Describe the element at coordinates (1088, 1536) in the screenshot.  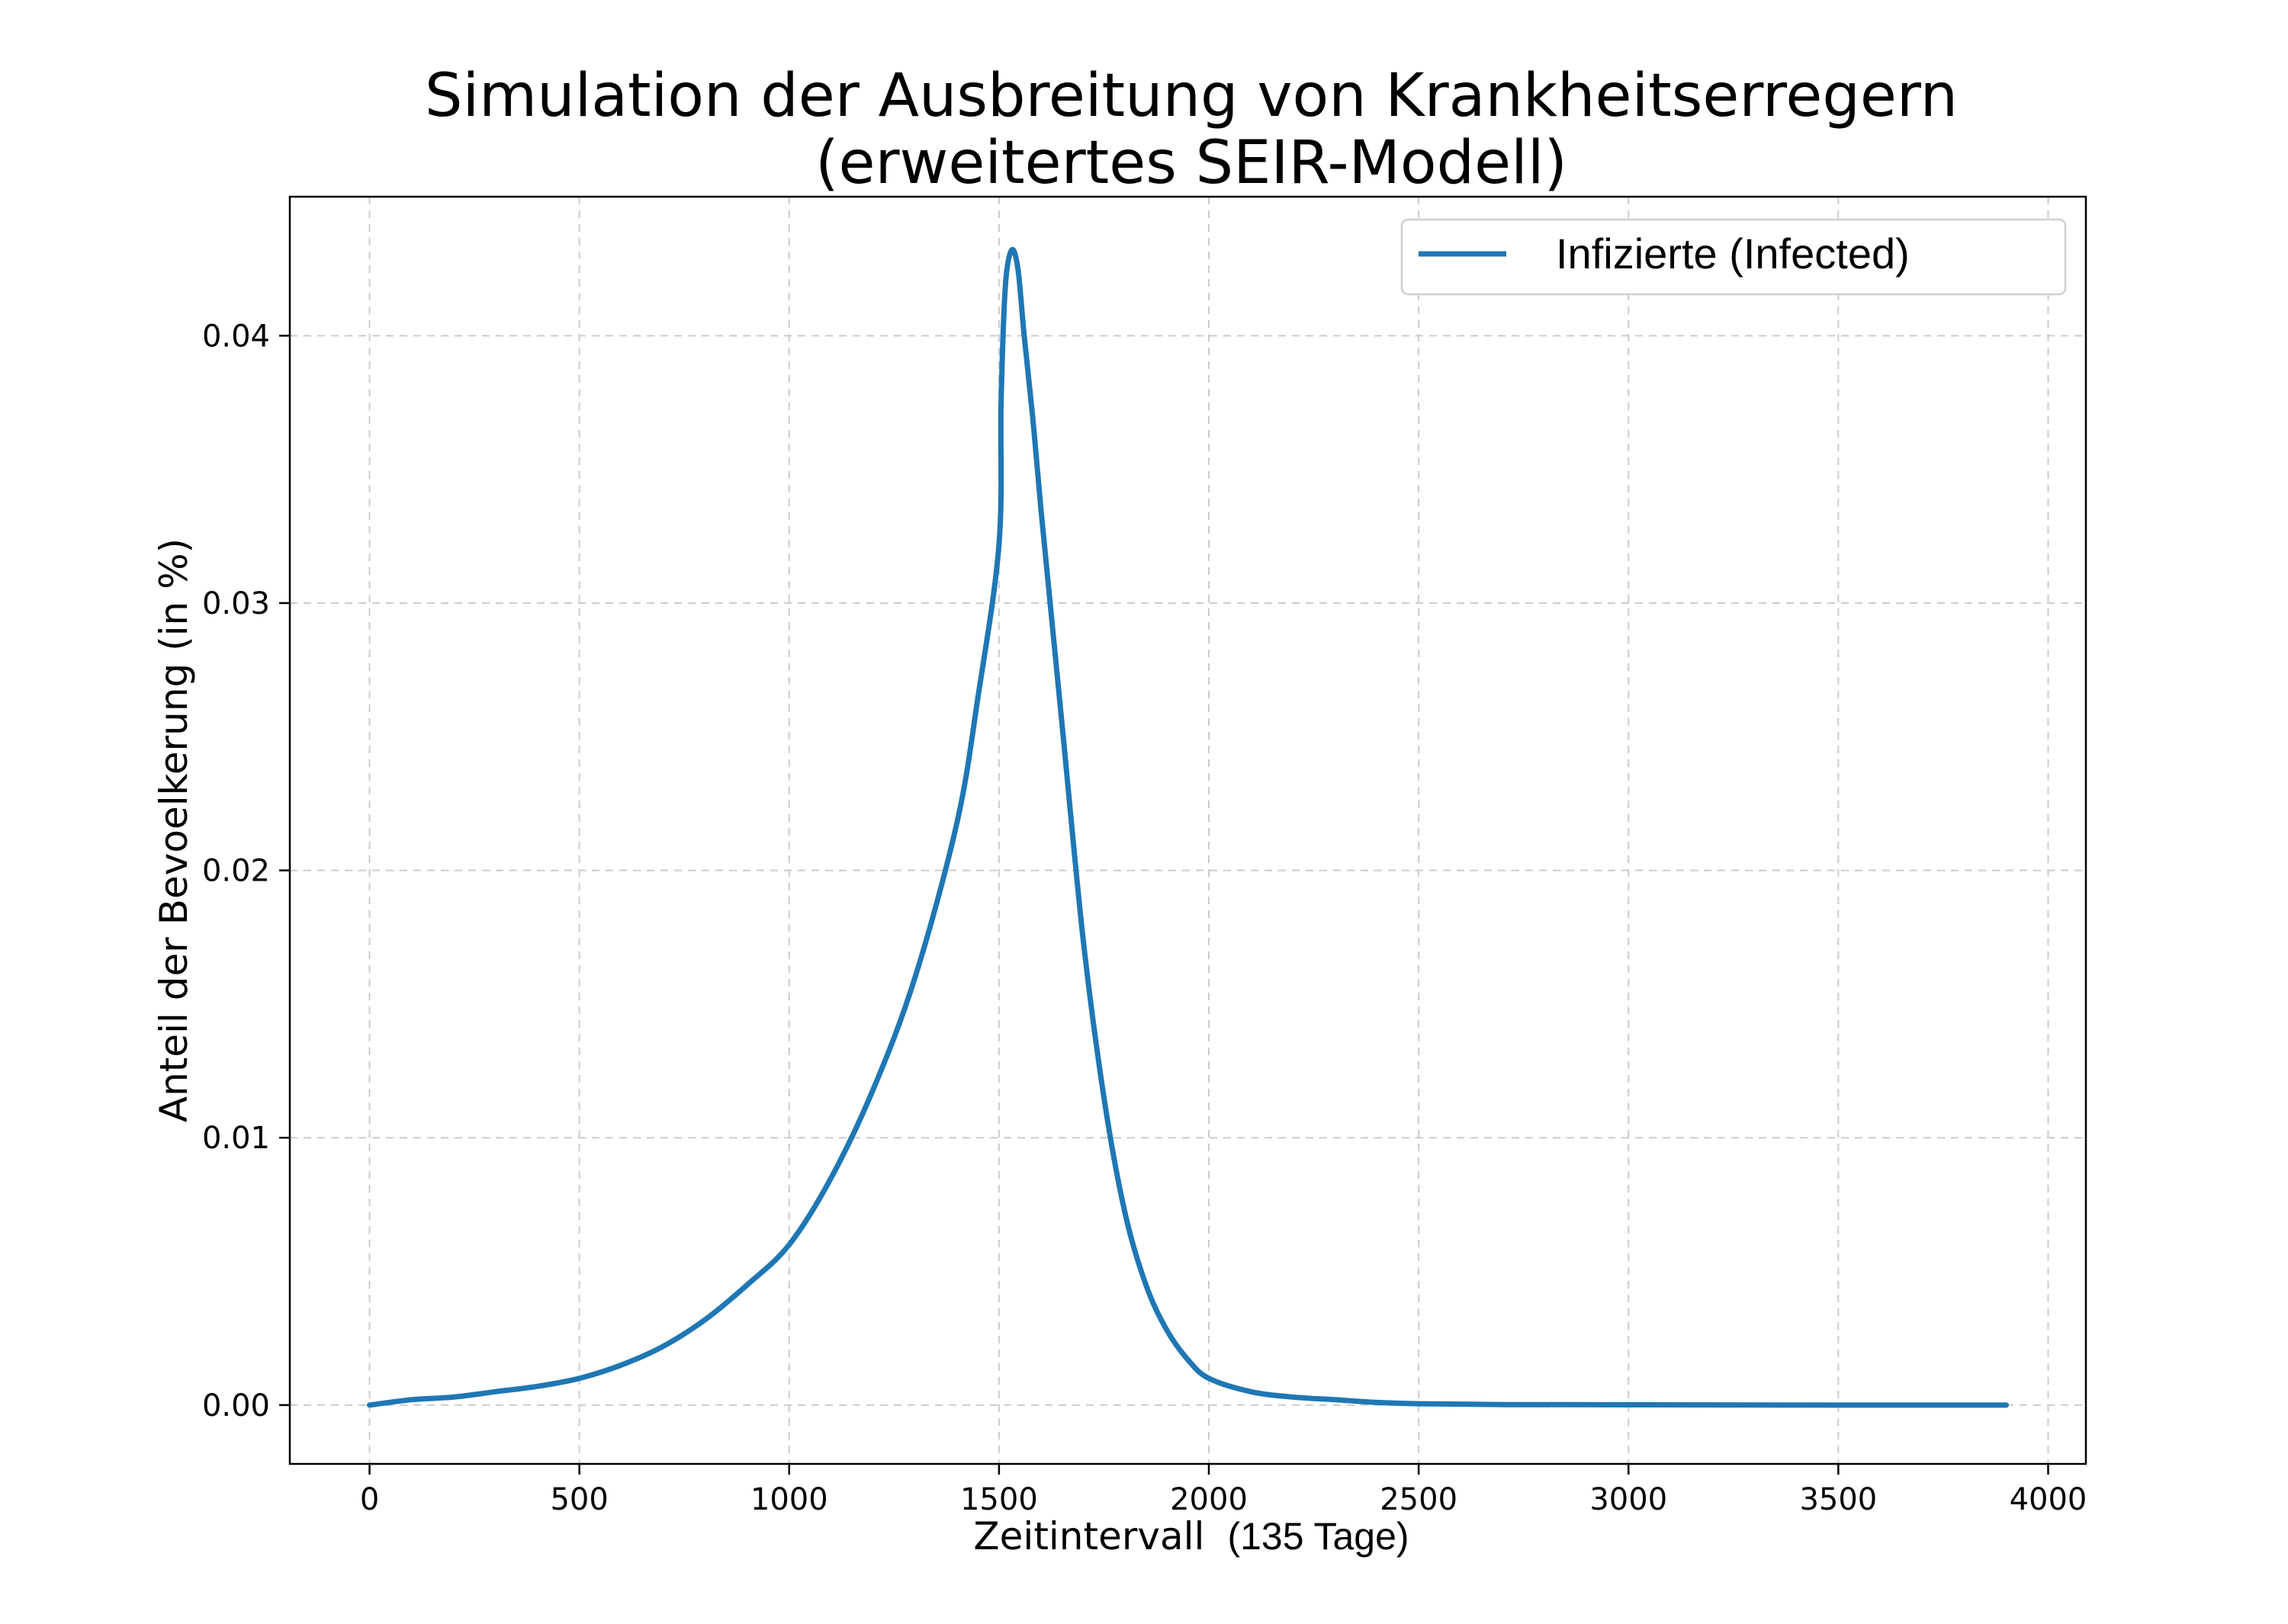
I see `x-axis-label-main: Zeitintervall` at that location.